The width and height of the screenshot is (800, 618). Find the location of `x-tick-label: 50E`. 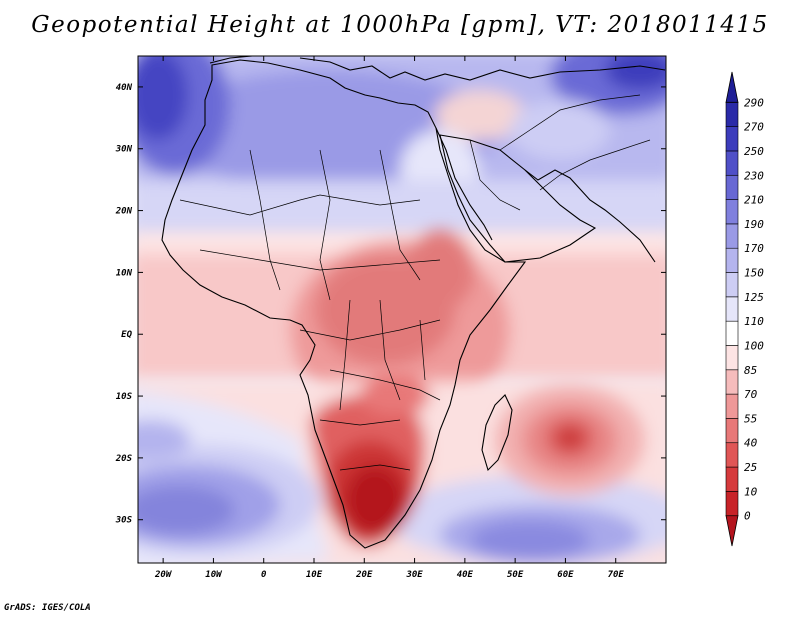

x-tick-label: 50E is located at coordinates (515, 575).